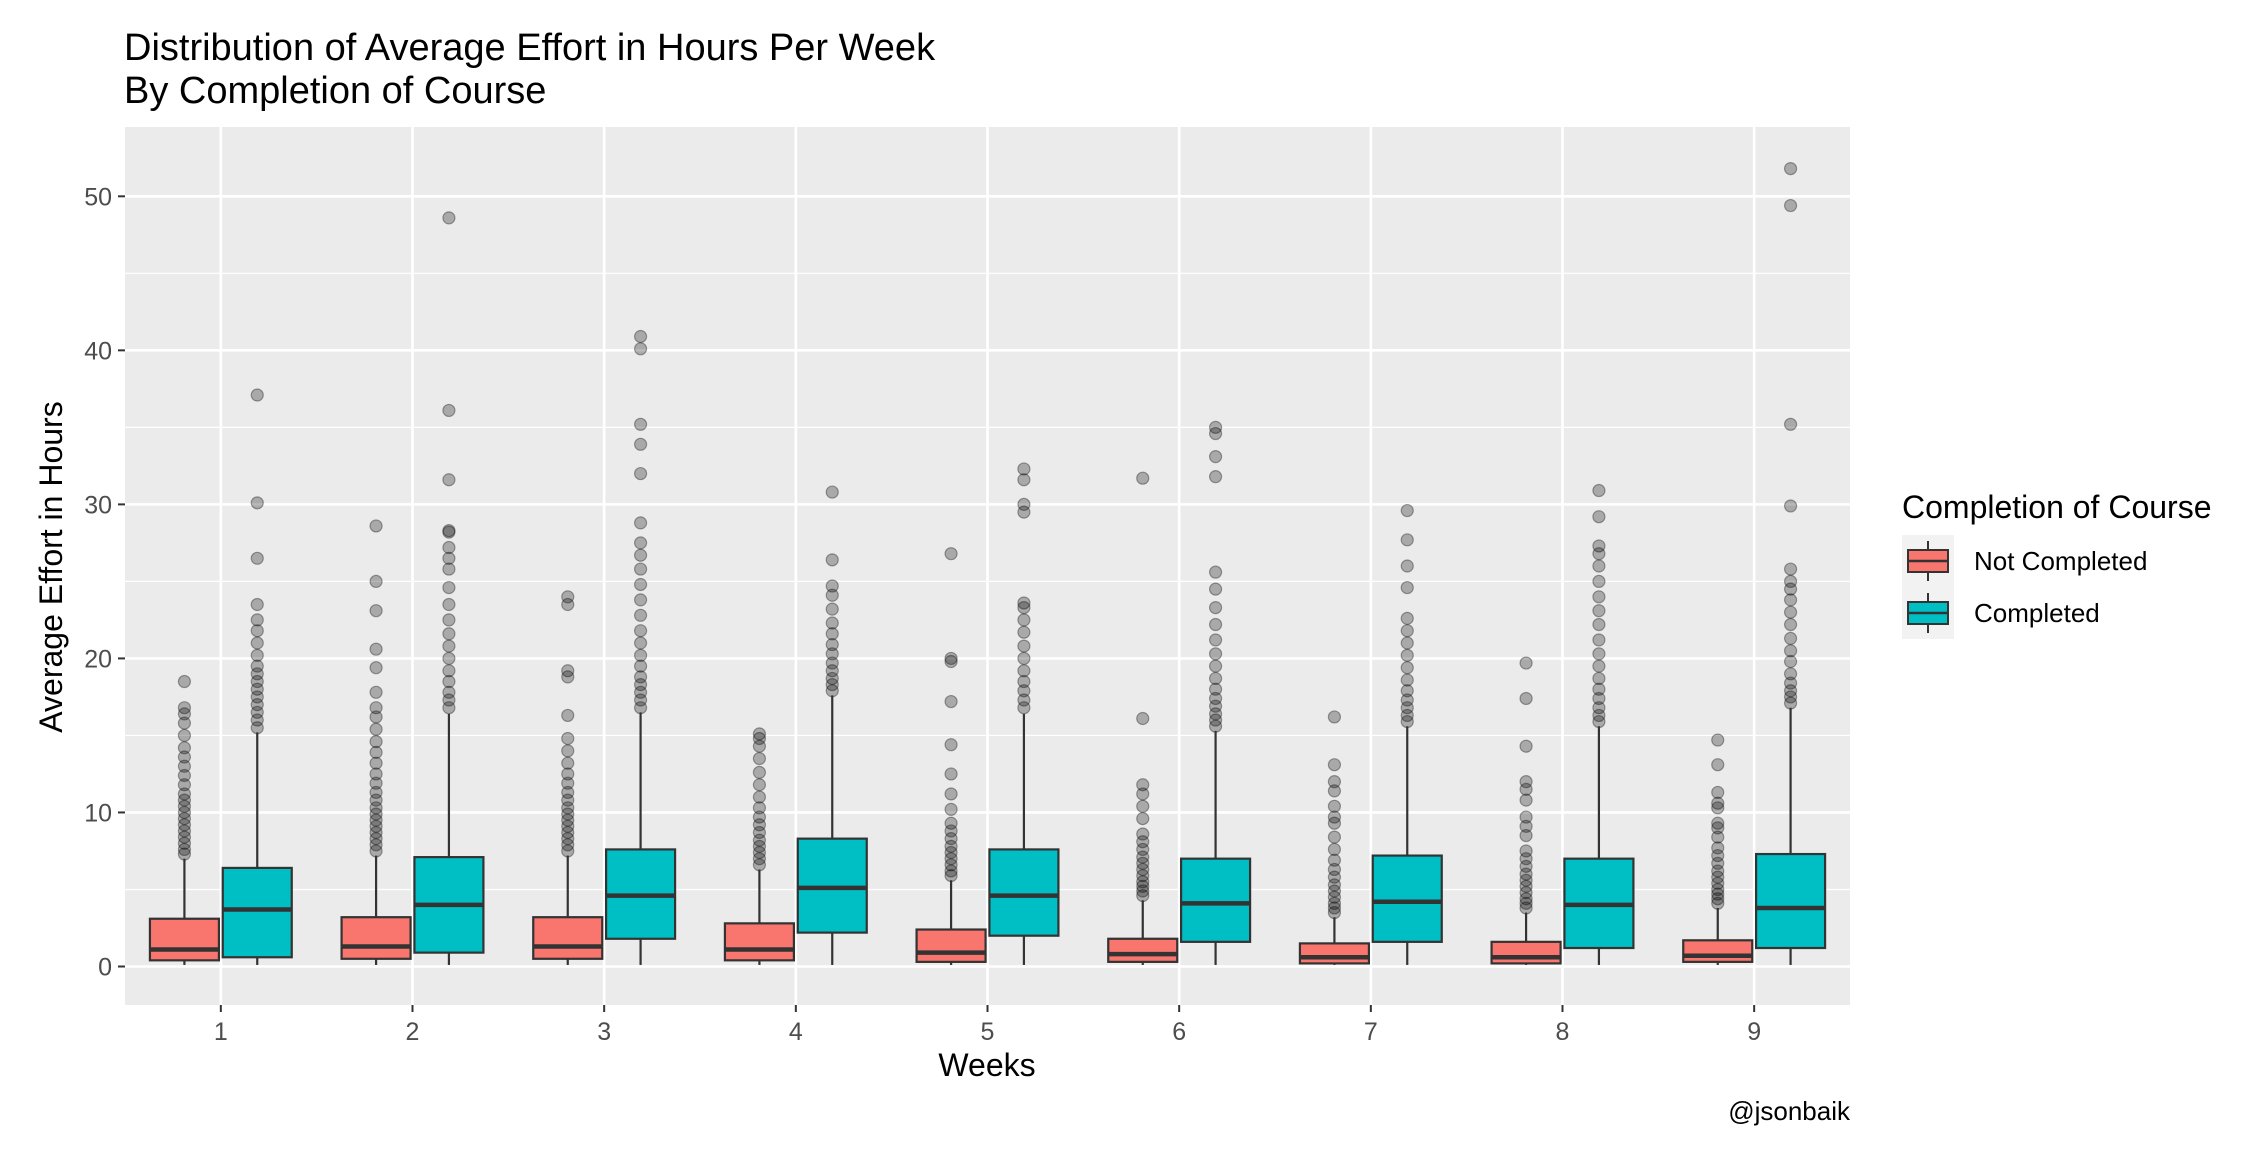 Image resolution: width=2242 pixels, height=1156 pixels. What do you see at coordinates (1563, 1032) in the screenshot?
I see `x-tick-label: 8` at bounding box center [1563, 1032].